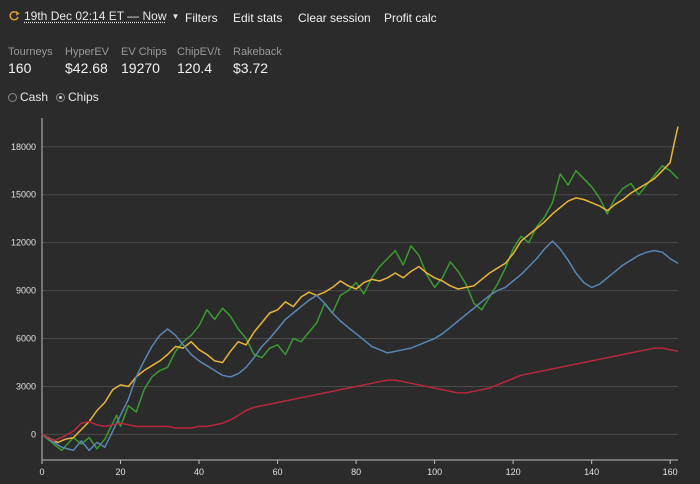 This screenshot has height=484, width=700. I want to click on x-tick-label: 20, so click(121, 472).